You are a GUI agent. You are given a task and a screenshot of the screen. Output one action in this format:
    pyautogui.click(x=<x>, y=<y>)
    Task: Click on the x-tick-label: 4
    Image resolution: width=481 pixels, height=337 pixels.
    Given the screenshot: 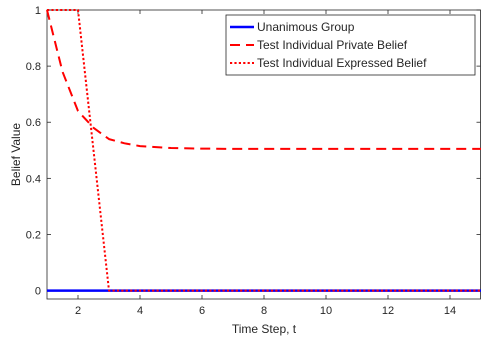 What is the action you would take?
    pyautogui.click(x=140, y=311)
    